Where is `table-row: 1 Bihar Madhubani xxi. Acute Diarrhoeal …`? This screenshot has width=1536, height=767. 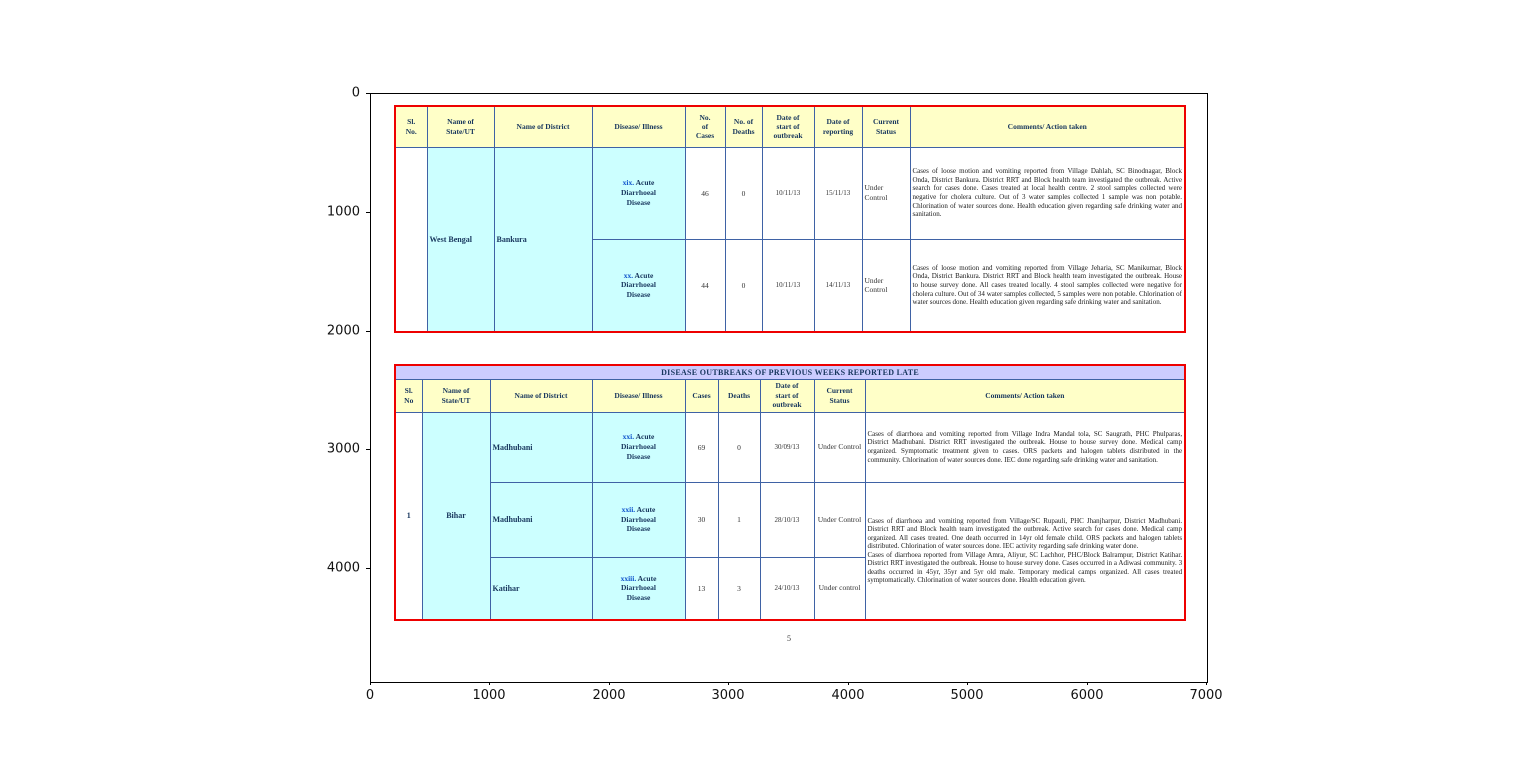
table-row: 1 Bihar Madhubani xxi. Acute Diarrhoeal … is located at coordinates (790, 516).